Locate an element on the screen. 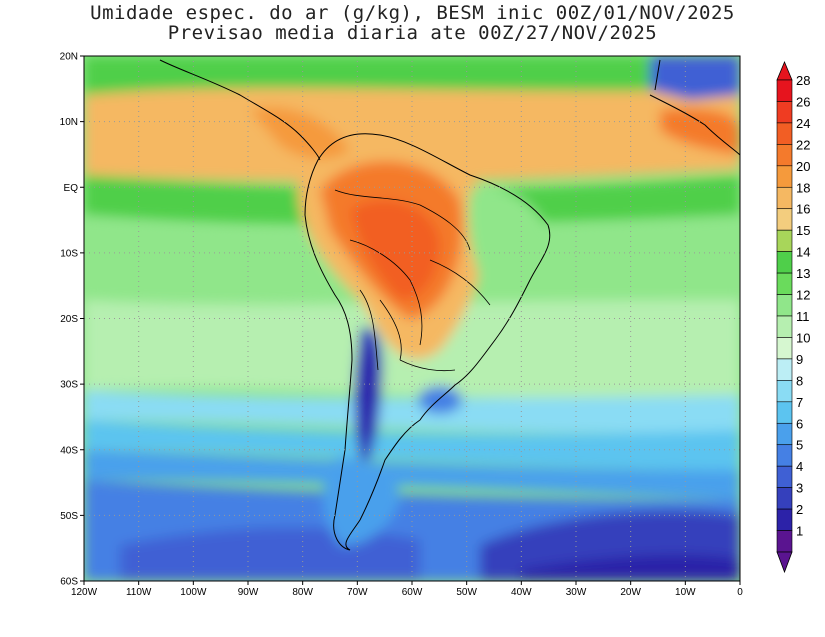  colorbar-label: 4 is located at coordinates (799, 466).